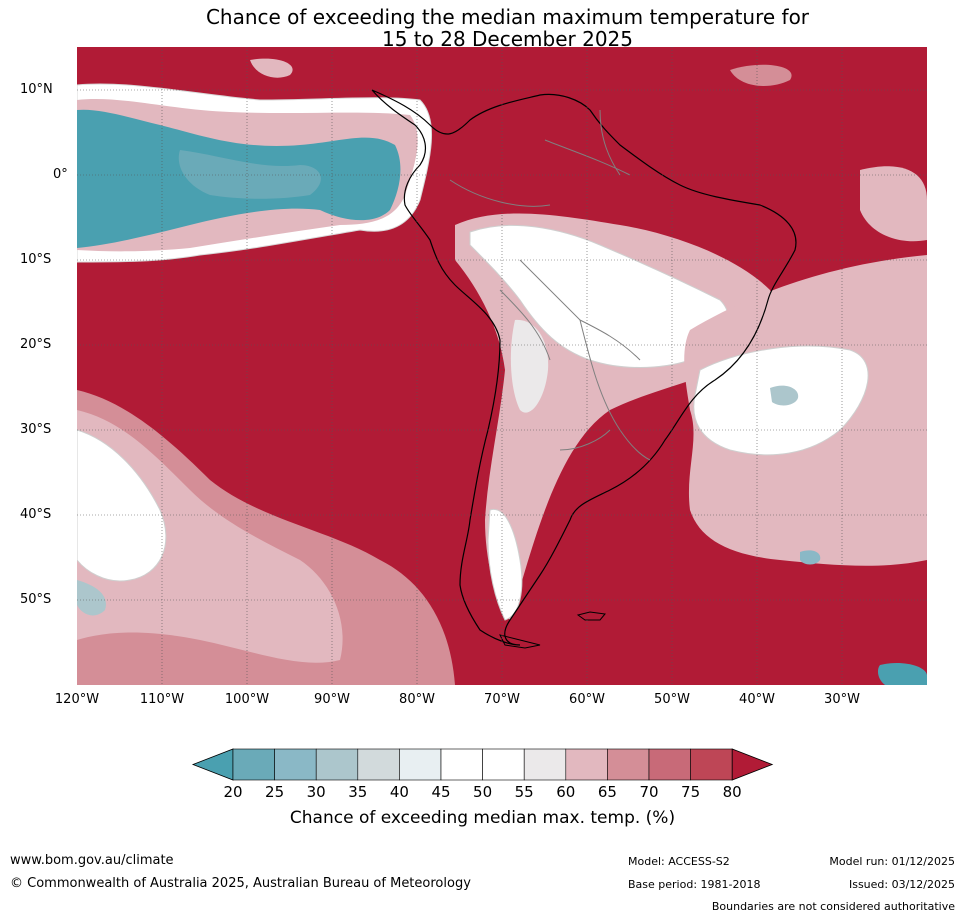 The image size is (965, 919). Describe the element at coordinates (36, 429) in the screenshot. I see `lat-label-30s: 30°S` at that location.